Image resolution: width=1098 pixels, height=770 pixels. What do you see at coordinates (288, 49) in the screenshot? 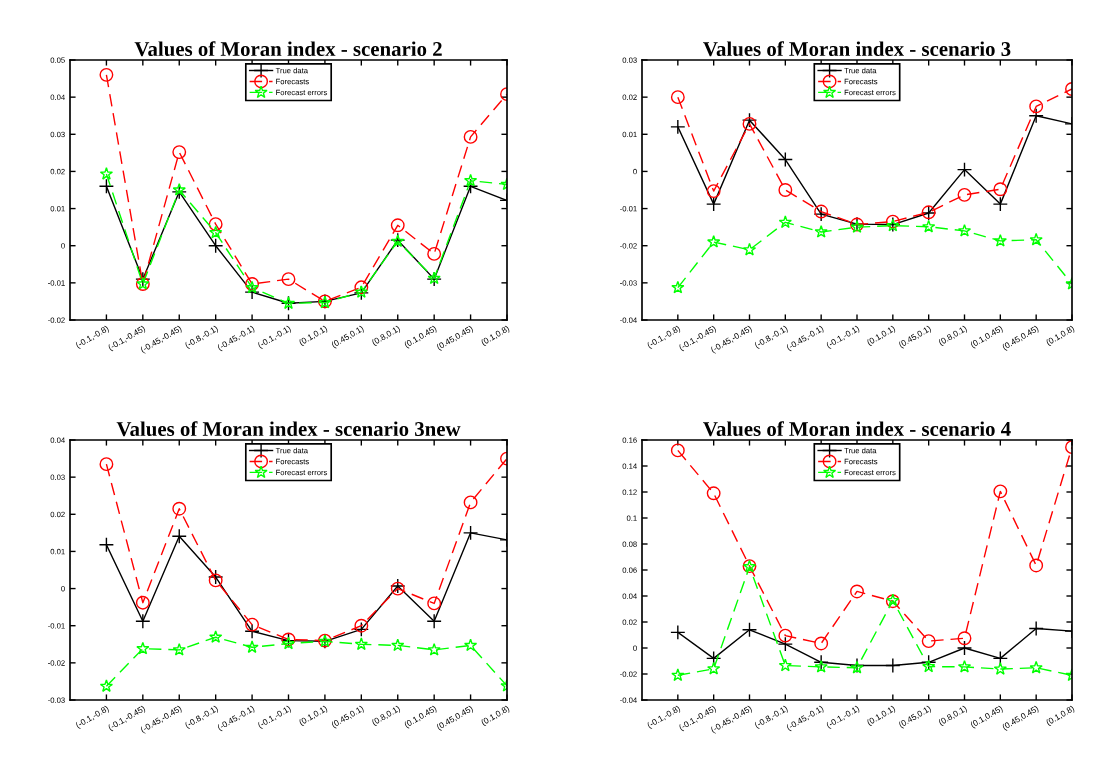
I see `chart-title: Values of Moran index - scenario 2` at bounding box center [288, 49].